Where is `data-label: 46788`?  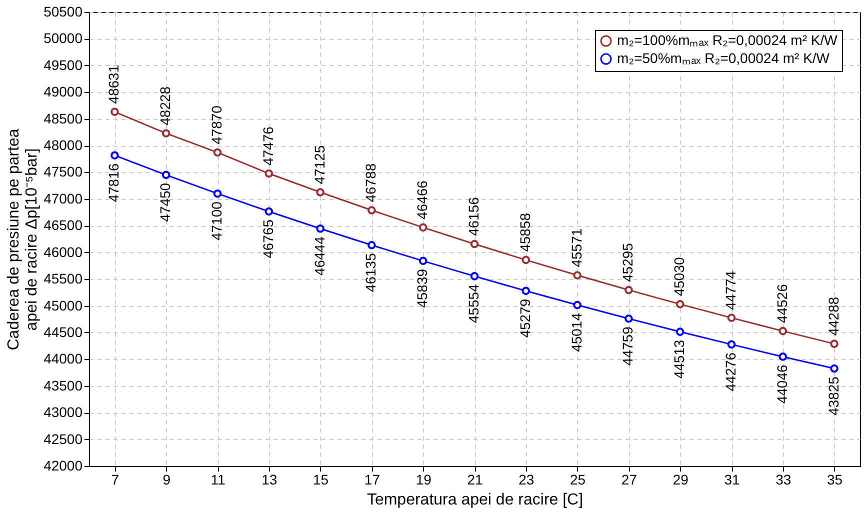 data-label: 46788 is located at coordinates (370, 182).